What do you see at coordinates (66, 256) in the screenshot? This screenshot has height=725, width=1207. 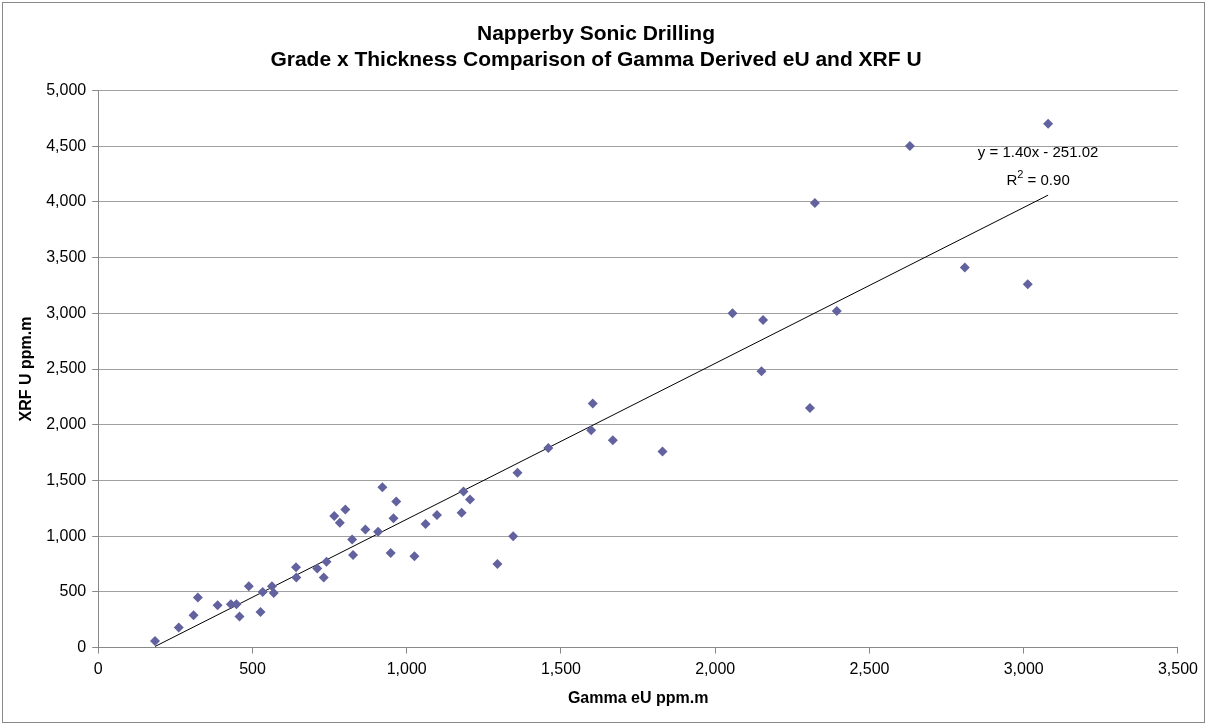 I see `y-tick-label: 3,500` at bounding box center [66, 256].